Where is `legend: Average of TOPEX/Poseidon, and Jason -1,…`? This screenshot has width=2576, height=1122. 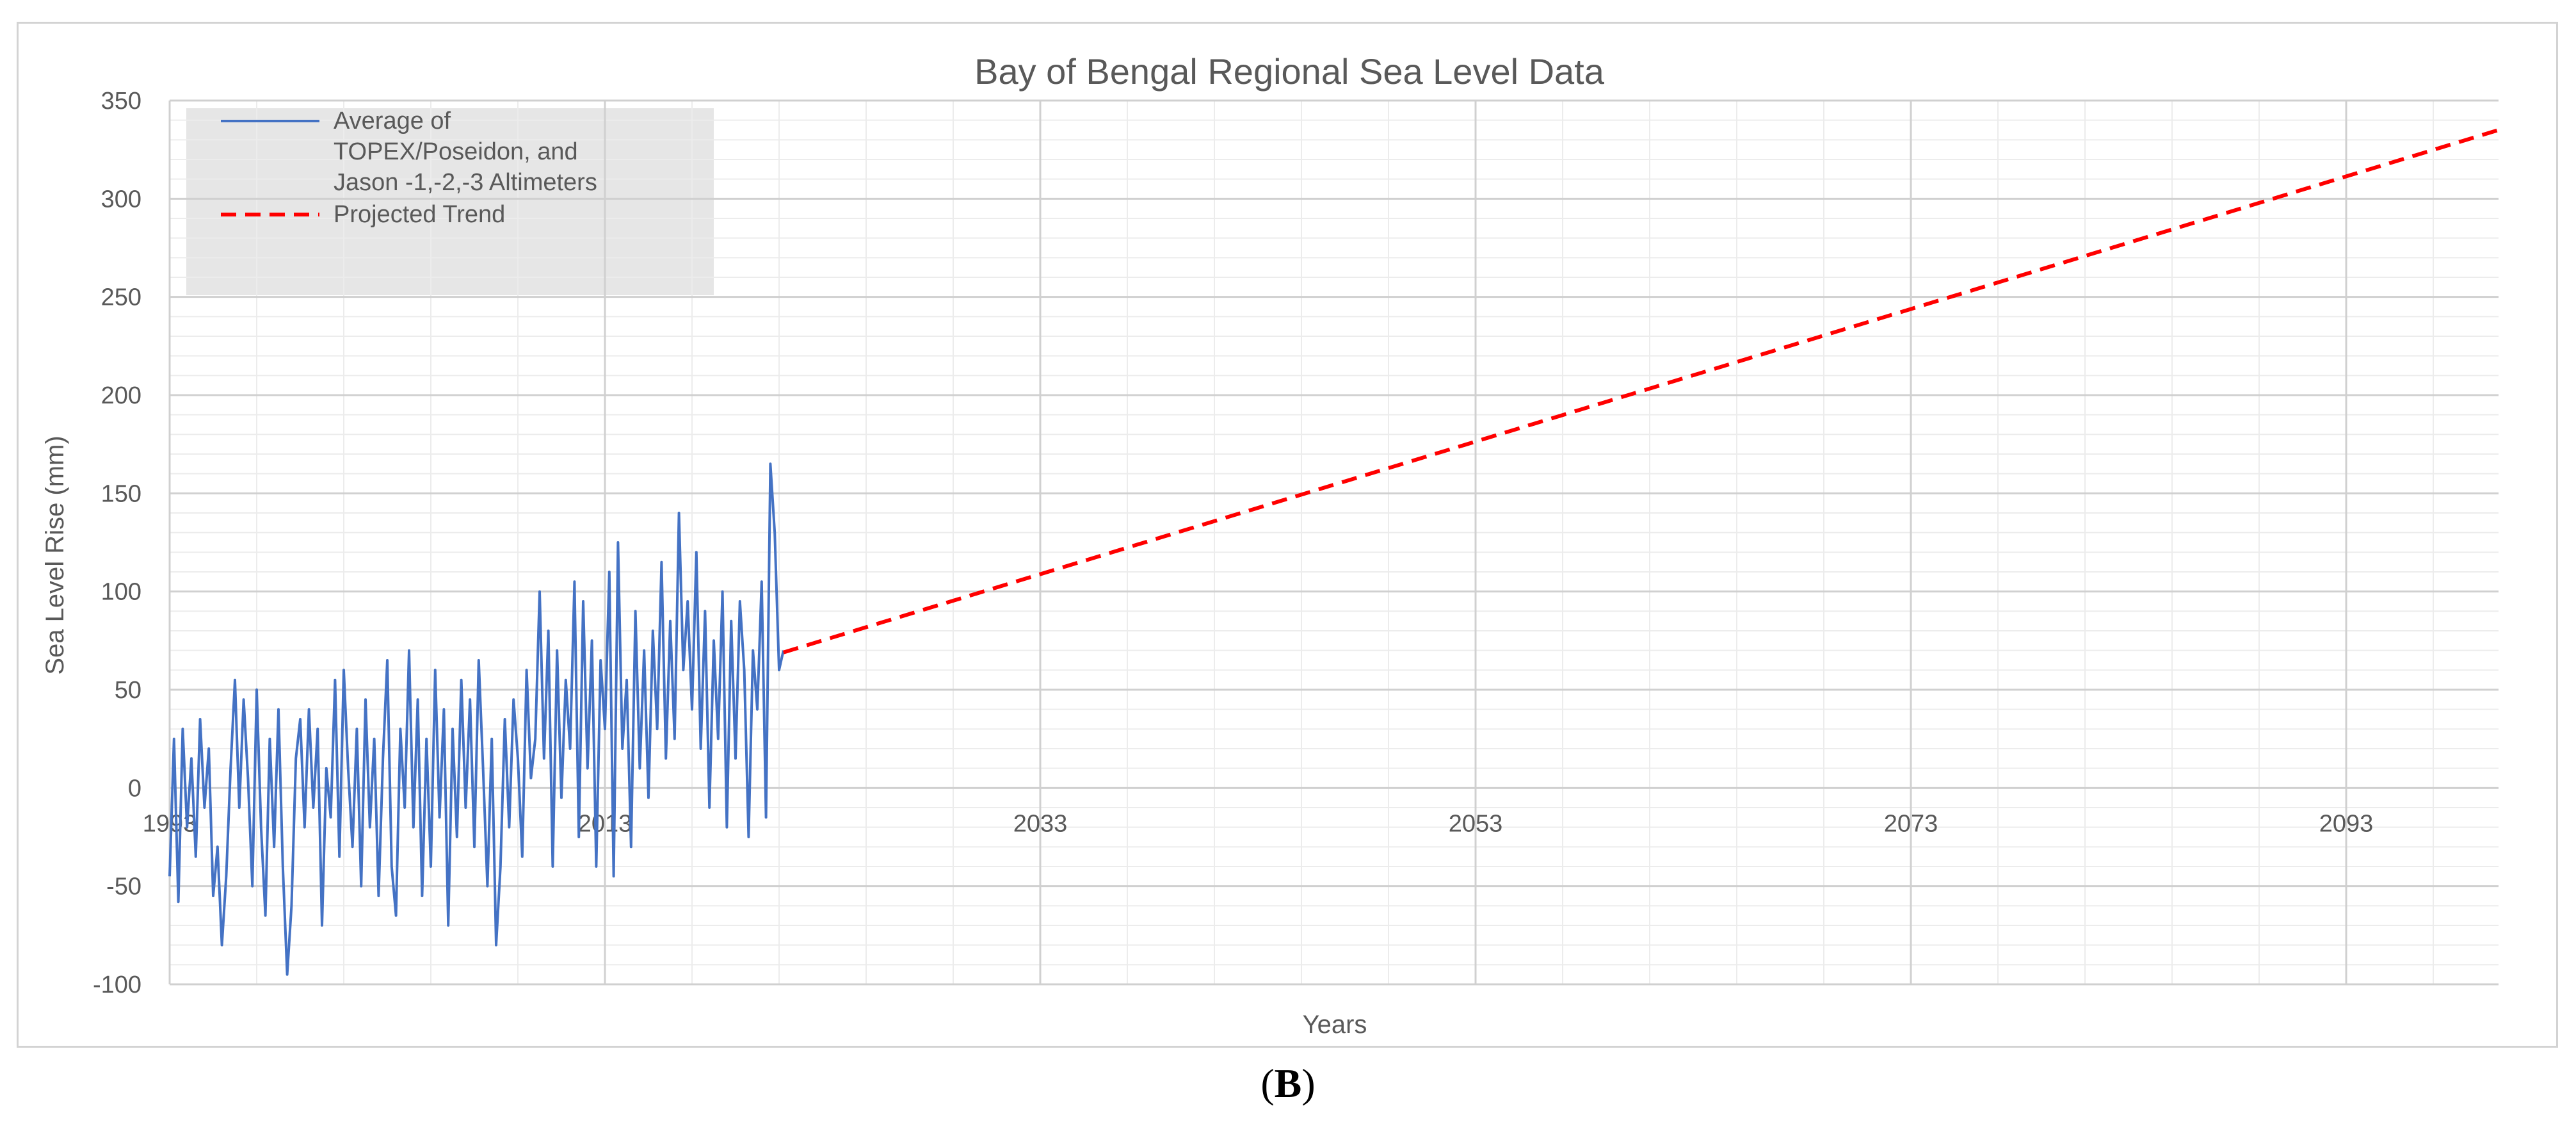
legend: Average of TOPEX/Poseidon, and Jason -1,… is located at coordinates (409, 168).